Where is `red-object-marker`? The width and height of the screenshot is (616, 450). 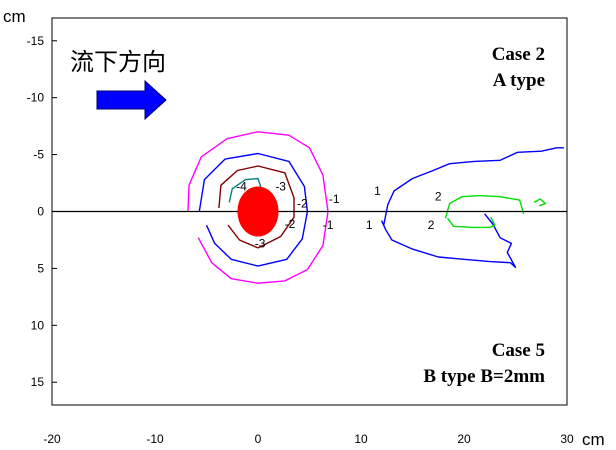 red-object-marker is located at coordinates (258, 211).